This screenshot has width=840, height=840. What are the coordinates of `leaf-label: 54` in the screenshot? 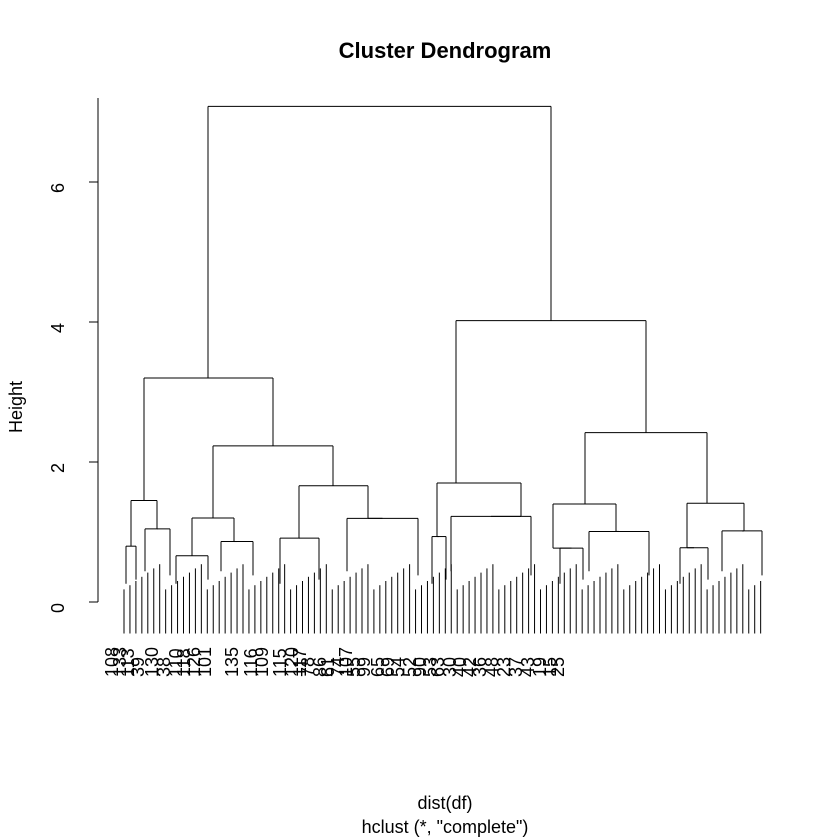 It's located at (398, 667).